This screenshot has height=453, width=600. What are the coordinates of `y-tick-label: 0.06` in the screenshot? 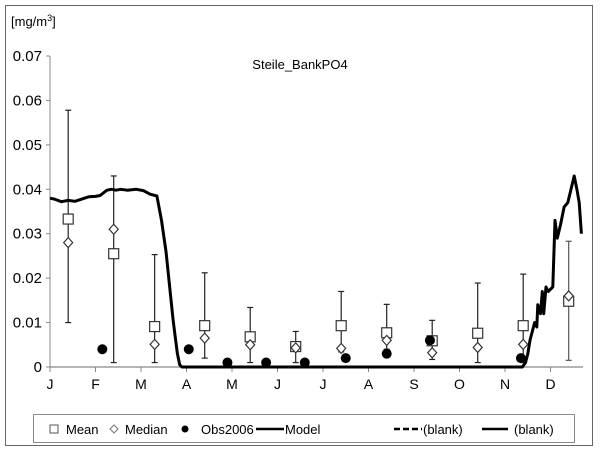 It's located at (27, 100).